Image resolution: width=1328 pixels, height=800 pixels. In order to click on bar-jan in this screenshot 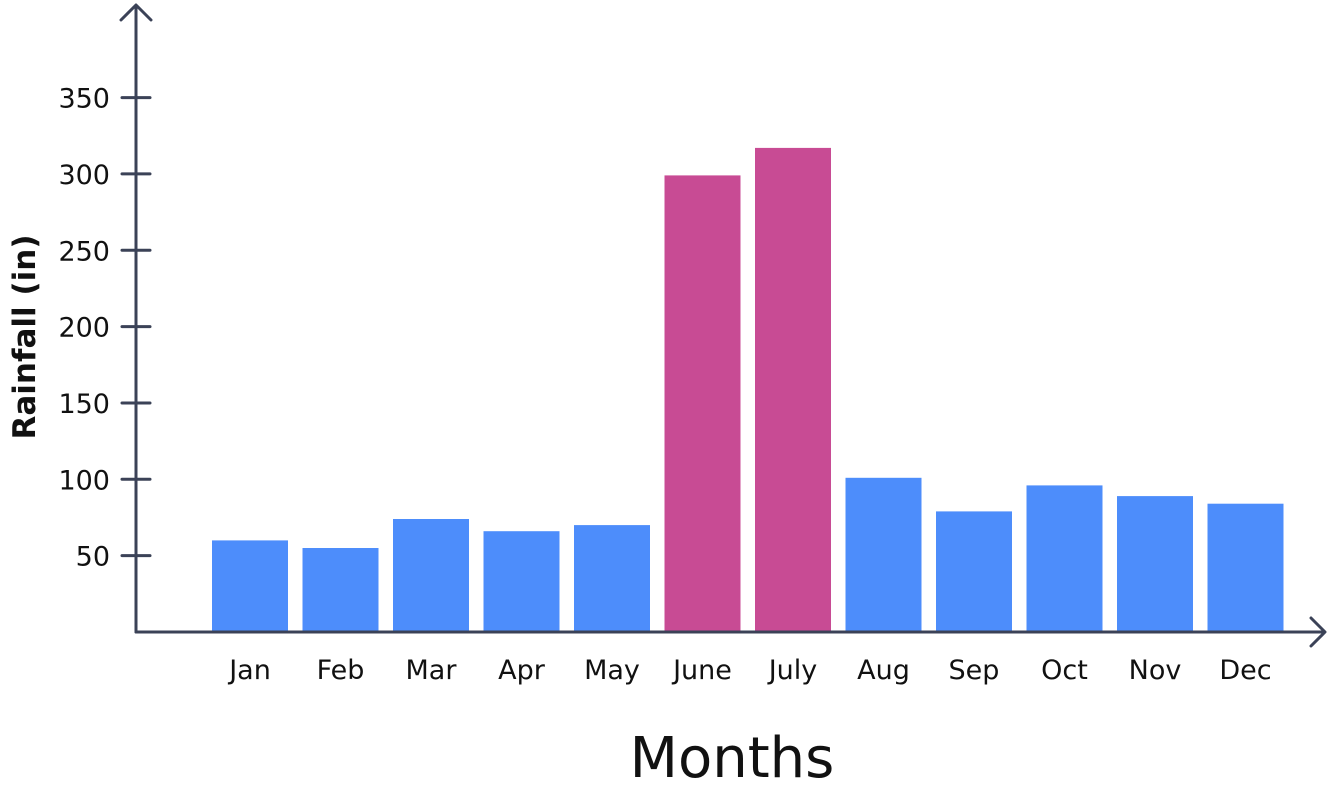, I will do `click(250, 586)`.